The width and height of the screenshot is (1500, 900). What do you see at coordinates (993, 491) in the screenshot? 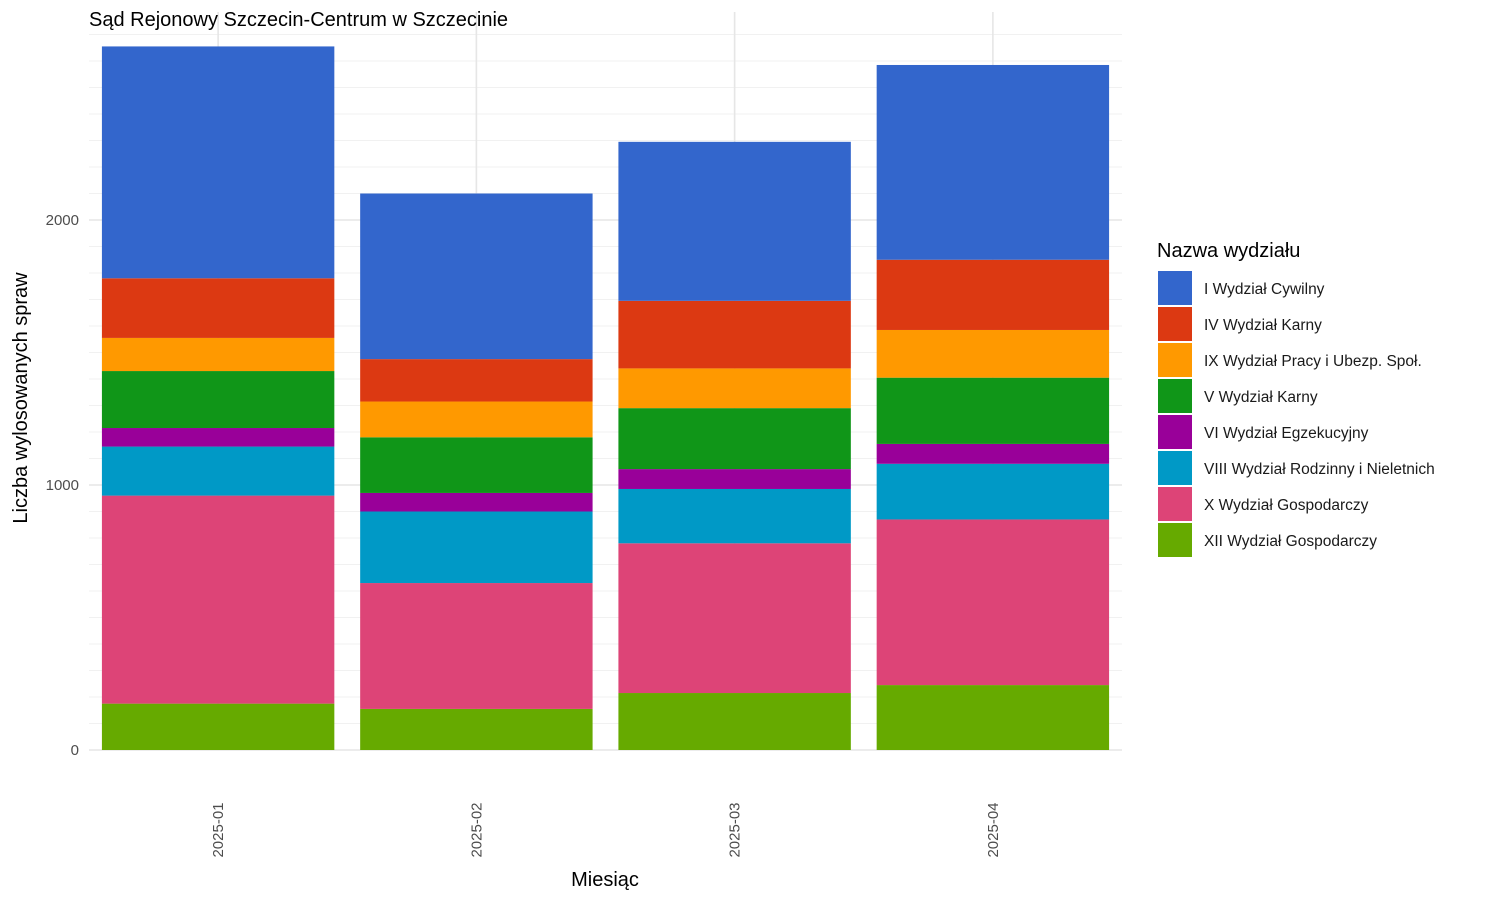
I see `bar-segment: VIII Wydział Rodzinny i Nieletnich: 210` at bounding box center [993, 491].